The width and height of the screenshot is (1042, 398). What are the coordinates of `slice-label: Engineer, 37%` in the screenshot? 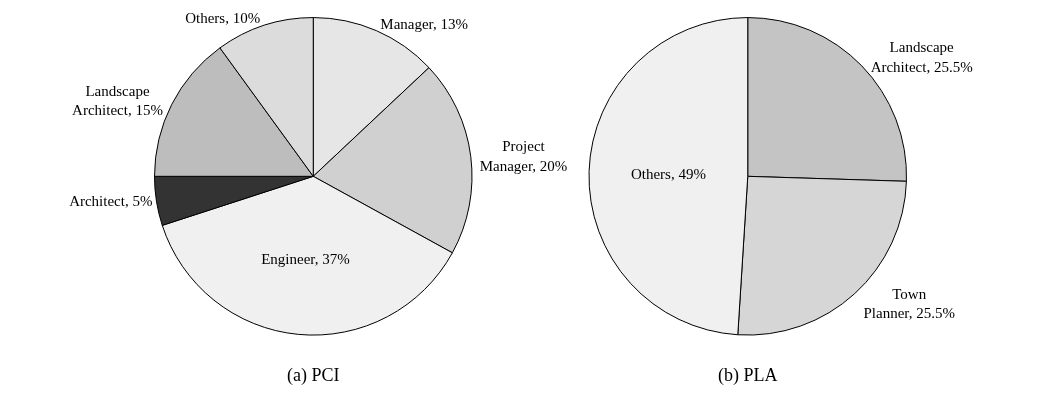 It's located at (305, 258).